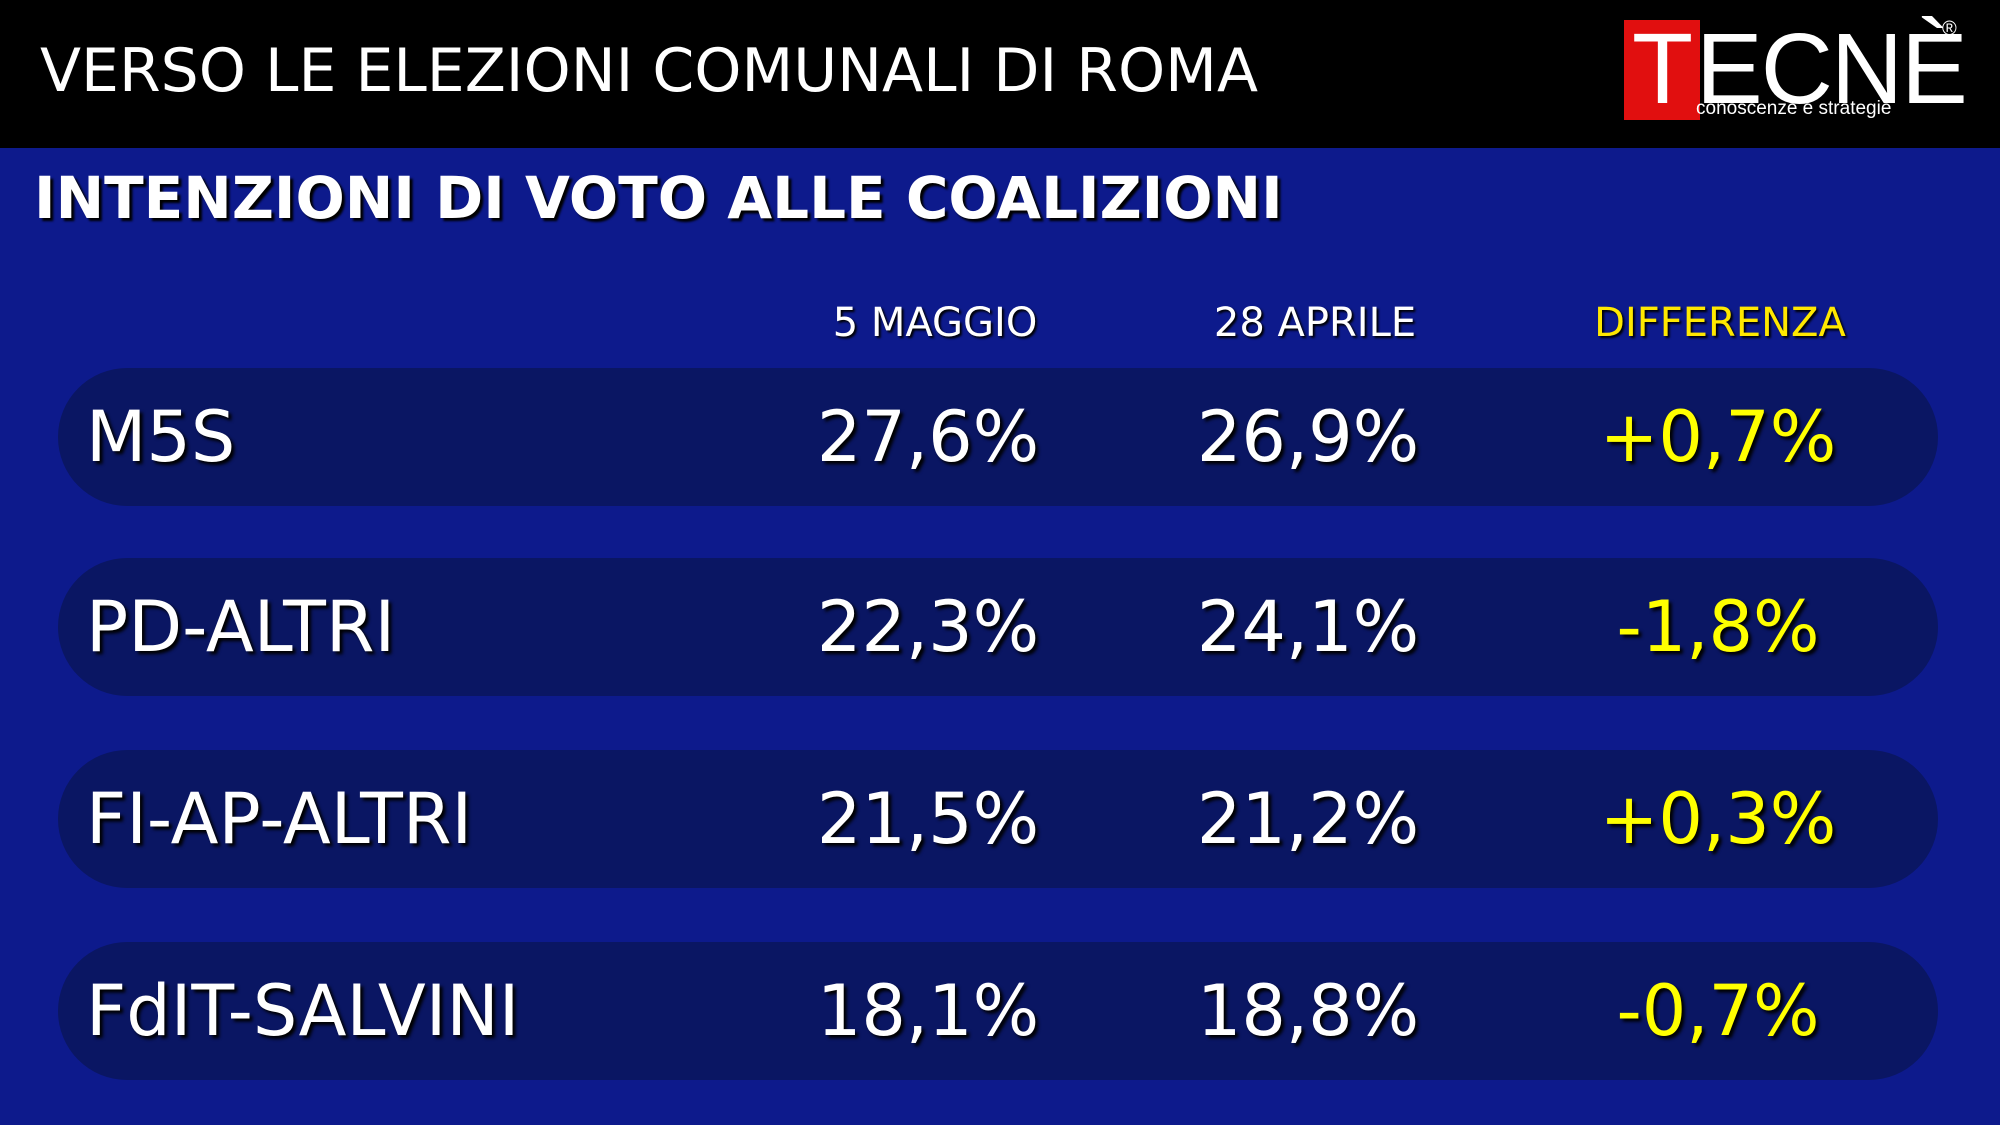 This screenshot has width=2000, height=1125. I want to click on value-diff: -1,8%, so click(1718, 627).